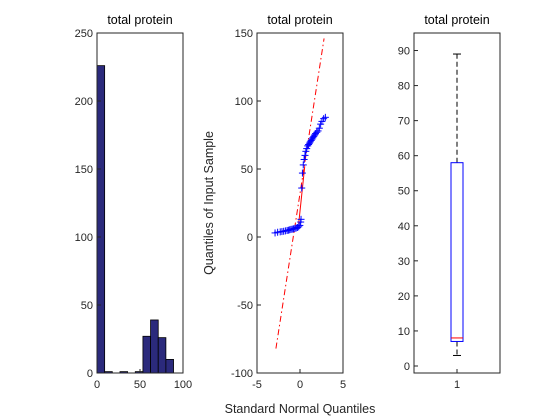 This screenshot has width=560, height=420. What do you see at coordinates (84, 34) in the screenshot?
I see `y-tick-label: 250` at bounding box center [84, 34].